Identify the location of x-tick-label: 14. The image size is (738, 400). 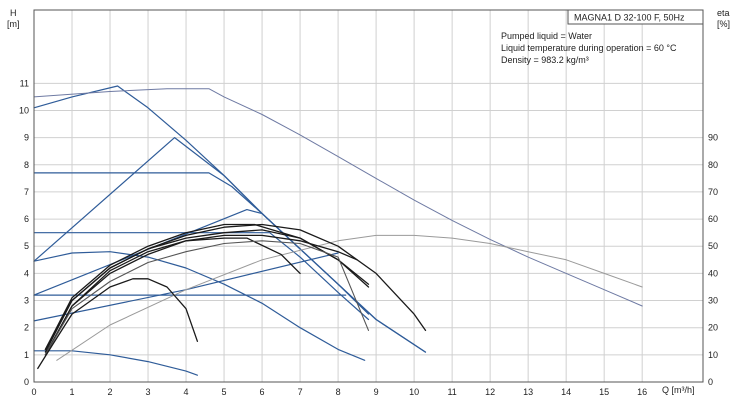
(566, 392).